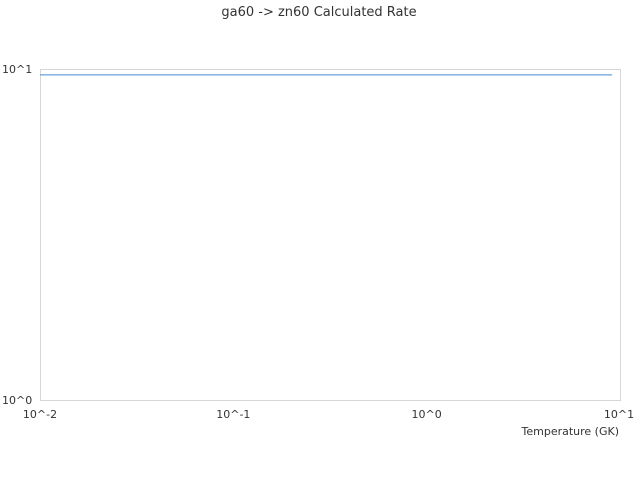 This screenshot has width=640, height=480. I want to click on x-tick-label: 10^-1, so click(233, 414).